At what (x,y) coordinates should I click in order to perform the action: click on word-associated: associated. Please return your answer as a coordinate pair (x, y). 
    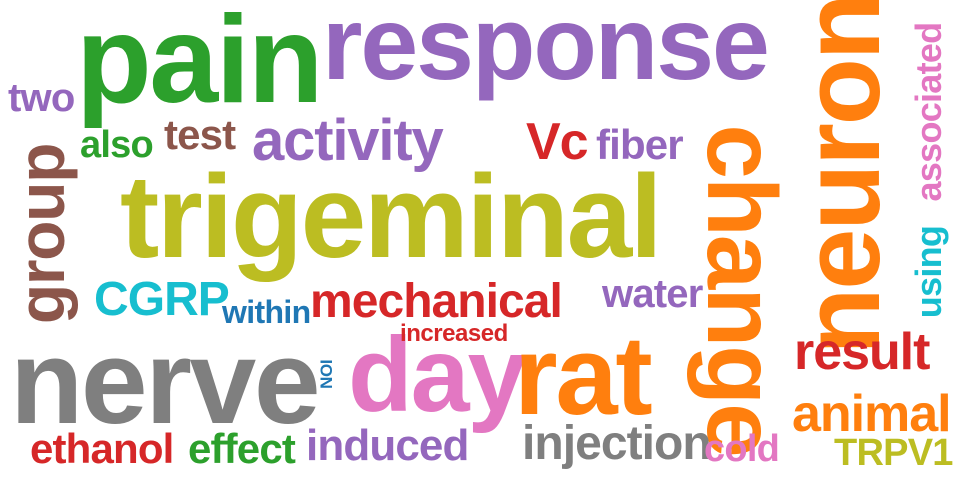
    Looking at the image, I should click on (928, 112).